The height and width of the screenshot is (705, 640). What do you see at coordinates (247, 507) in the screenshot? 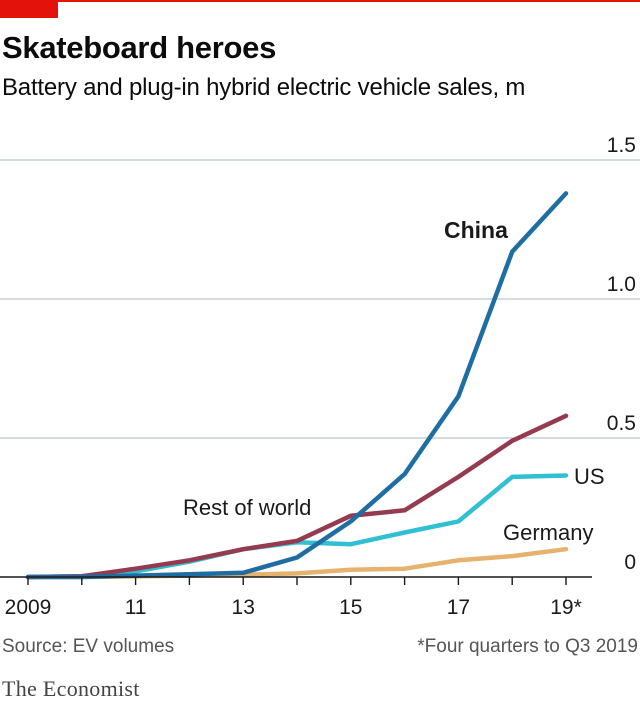
I see `series-label-rest-of-world: Rest of world` at bounding box center [247, 507].